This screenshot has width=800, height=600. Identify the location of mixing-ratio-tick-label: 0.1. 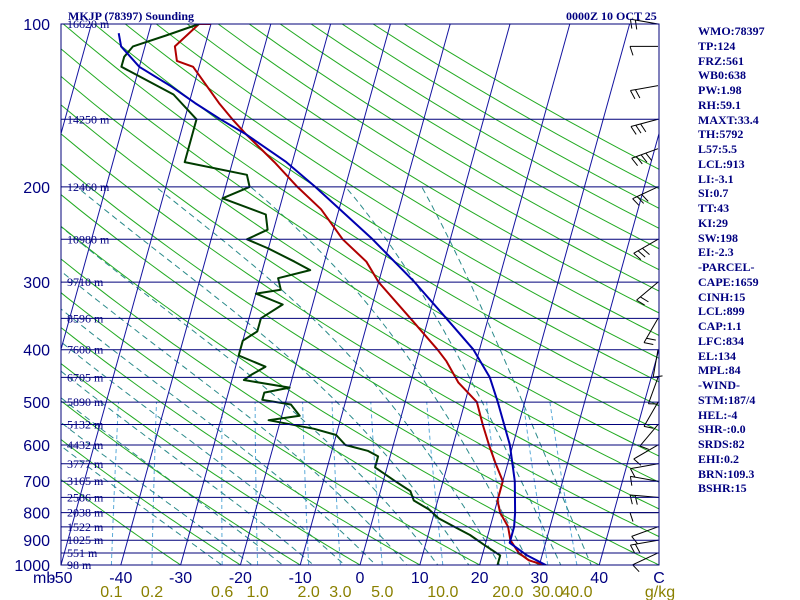
(111, 592).